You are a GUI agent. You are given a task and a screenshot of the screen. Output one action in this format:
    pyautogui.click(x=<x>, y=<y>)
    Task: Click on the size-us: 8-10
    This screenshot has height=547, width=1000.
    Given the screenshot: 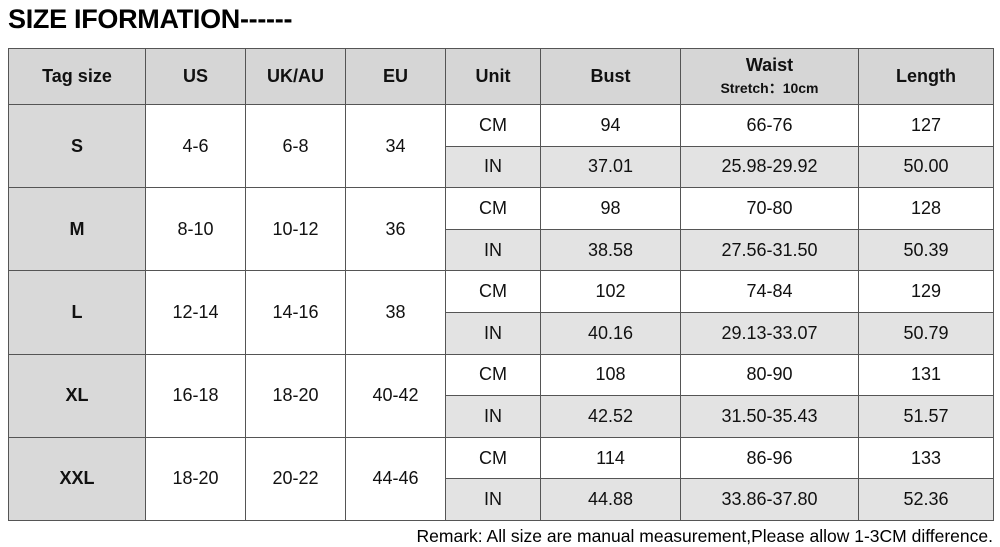 What is the action you would take?
    pyautogui.click(x=195, y=229)
    